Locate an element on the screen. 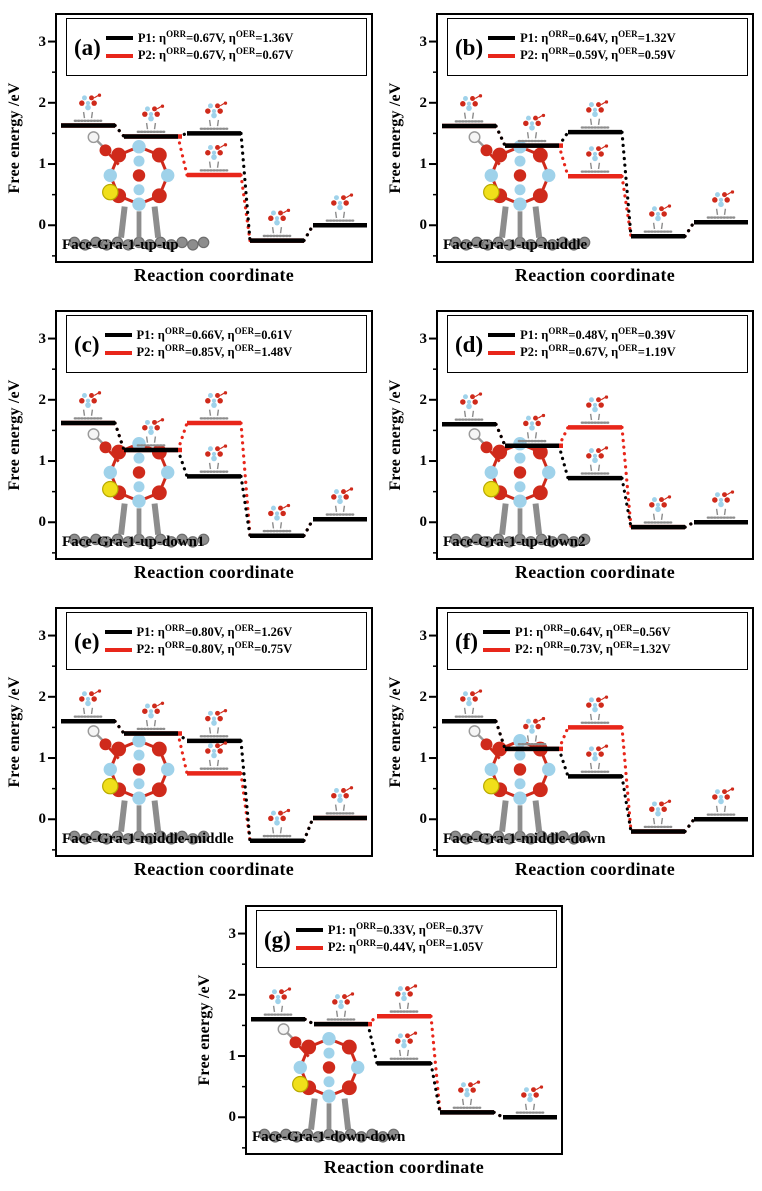 The image size is (762, 1191). legend-text-segment: =0.39V is located at coordinates (656, 334).